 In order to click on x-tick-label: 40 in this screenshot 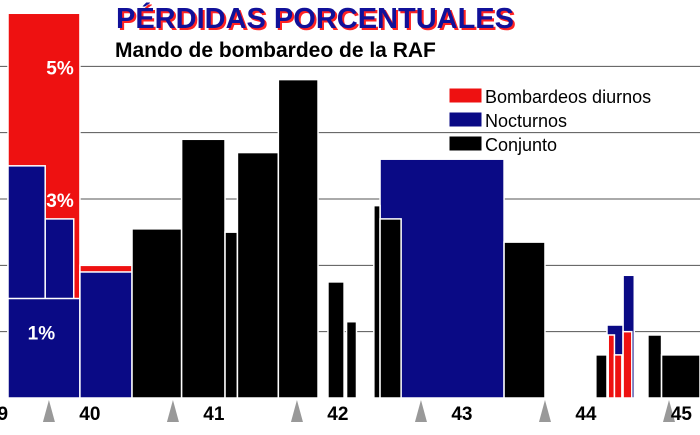, I will do `click(89, 414)`.